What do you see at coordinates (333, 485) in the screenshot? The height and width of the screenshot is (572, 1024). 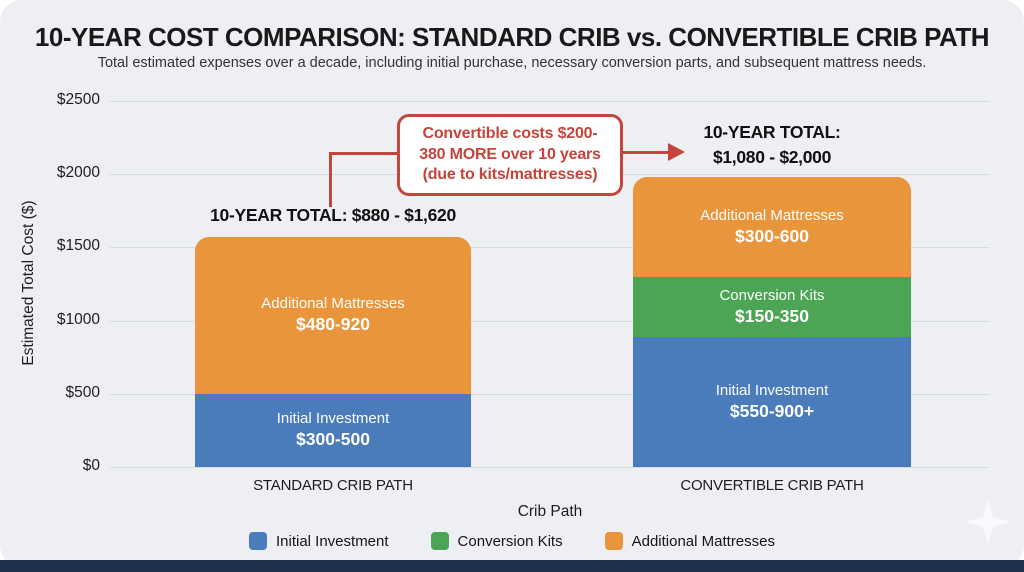 I see `x-category-standard: STANDARD CRIB PATH` at bounding box center [333, 485].